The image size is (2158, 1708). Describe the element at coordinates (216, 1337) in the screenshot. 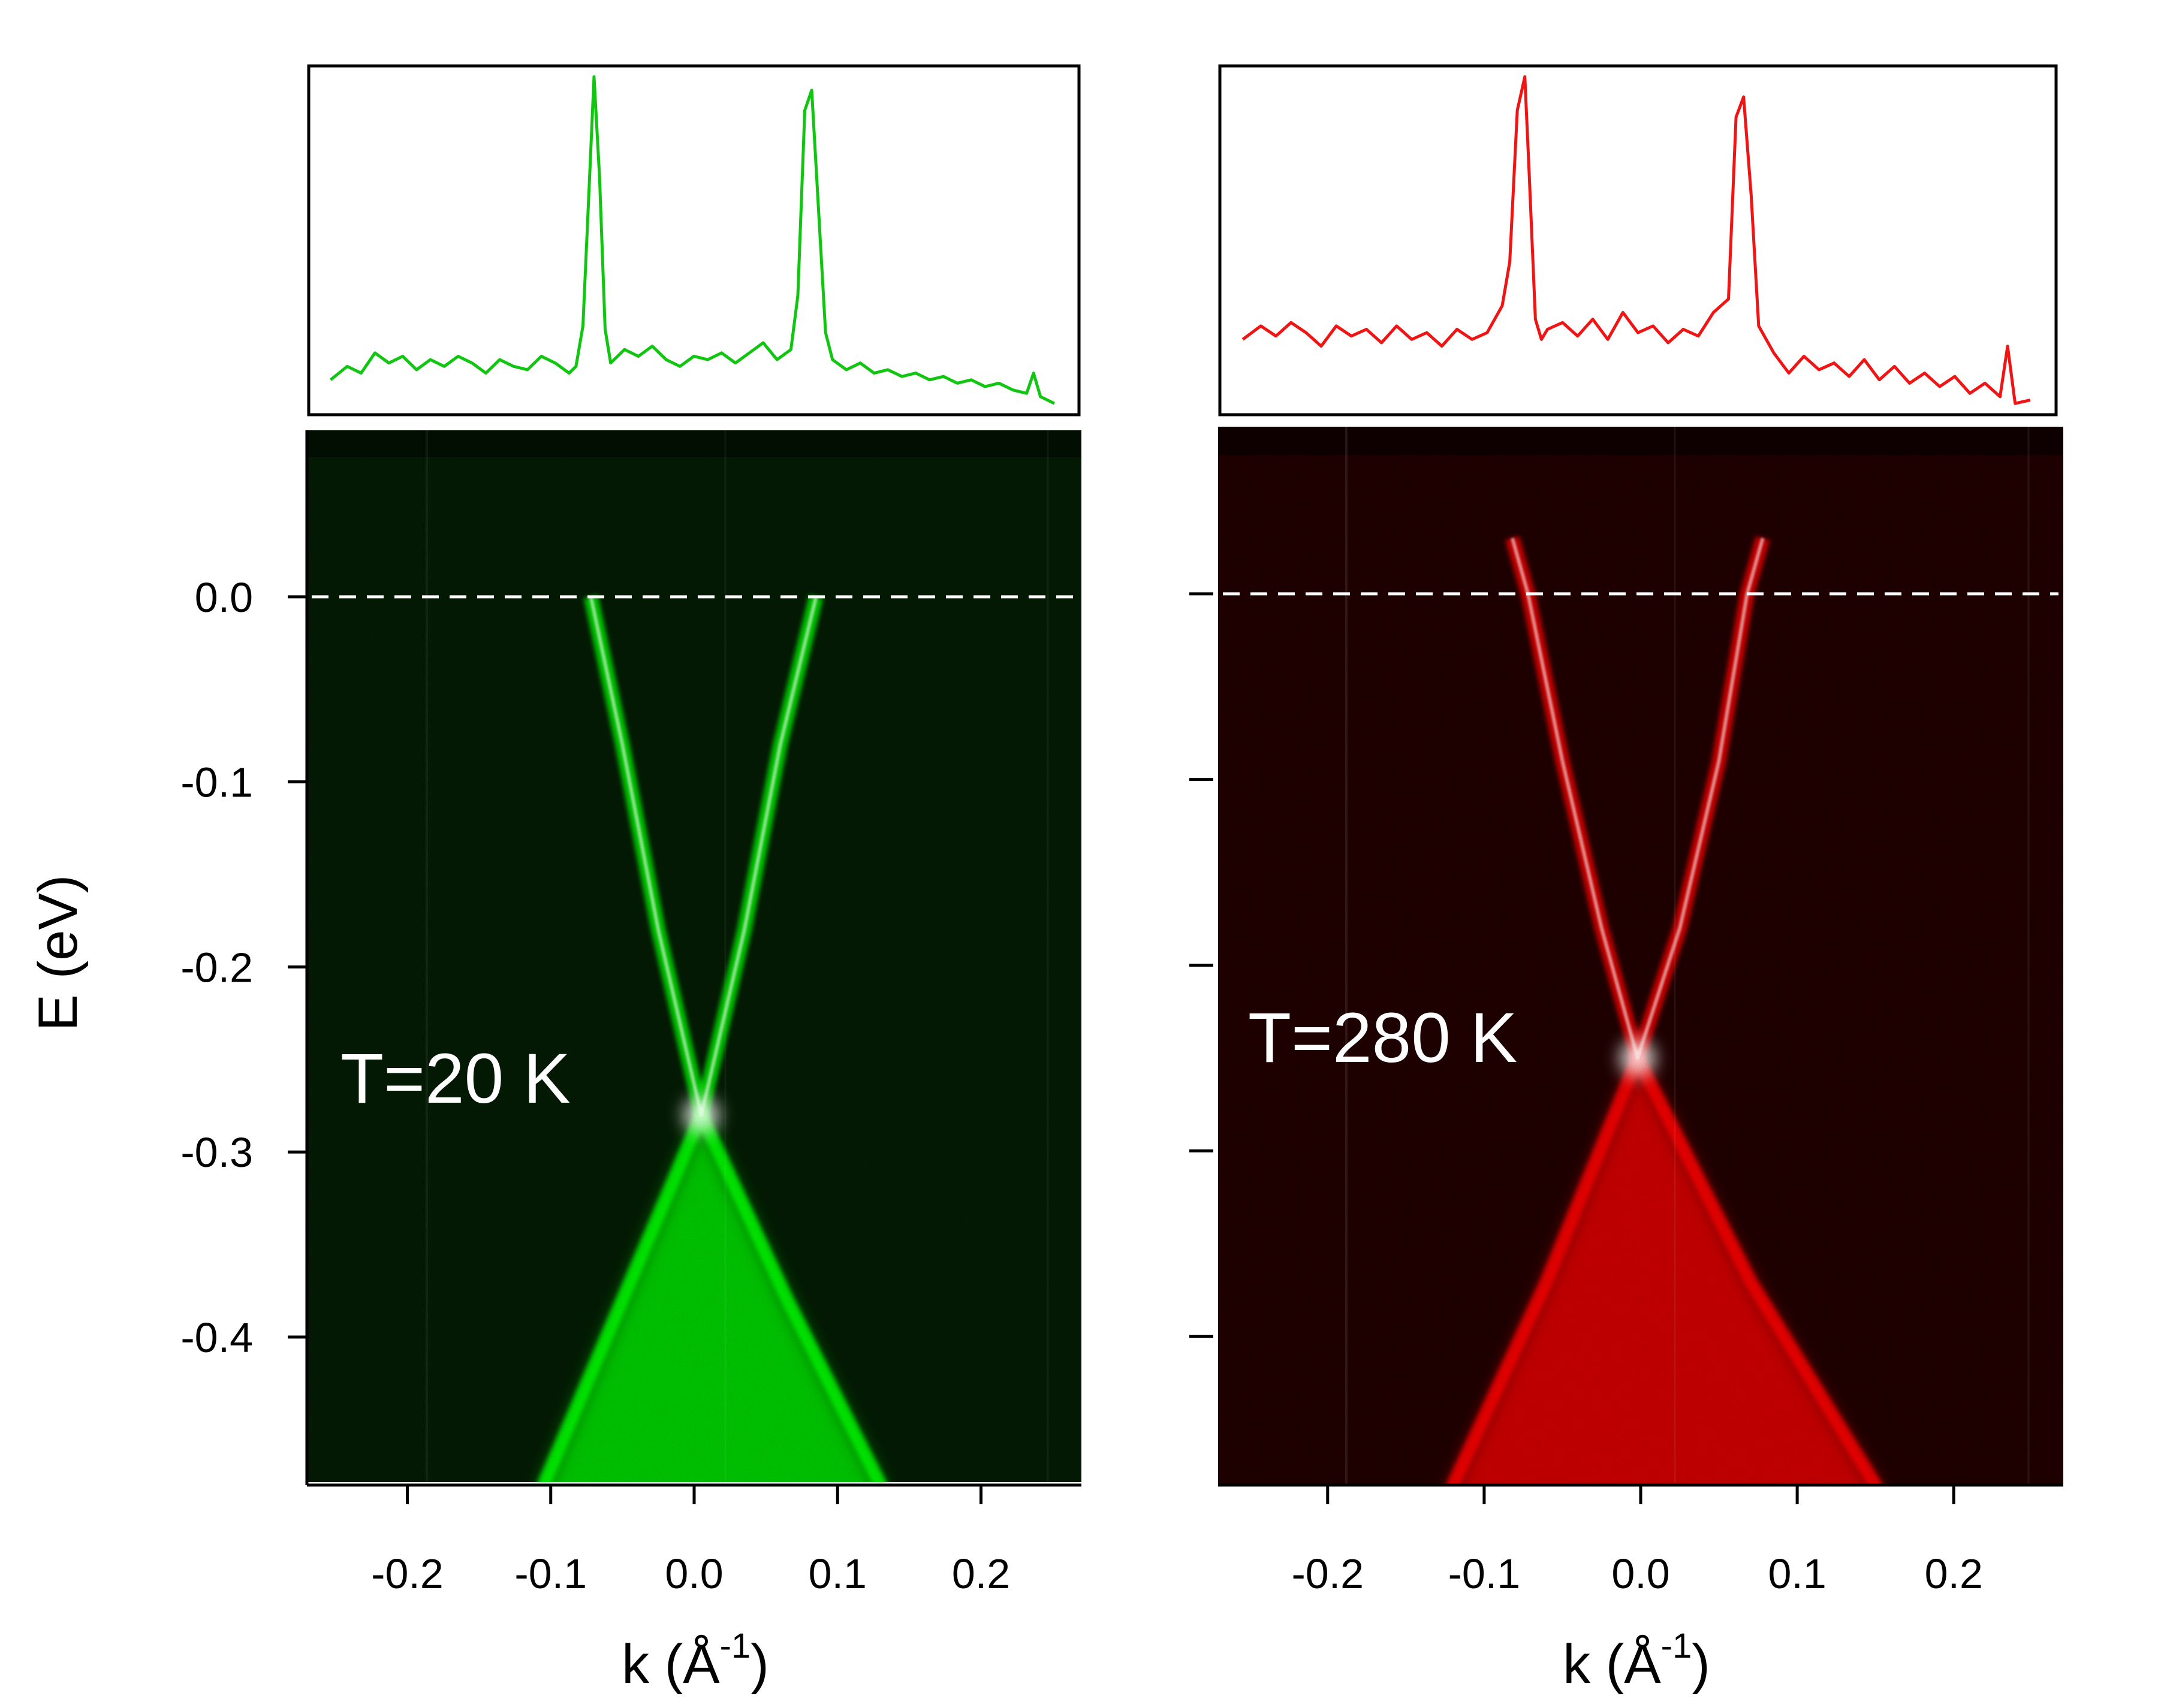

I see `left-y-tick-label: -0.4` at that location.